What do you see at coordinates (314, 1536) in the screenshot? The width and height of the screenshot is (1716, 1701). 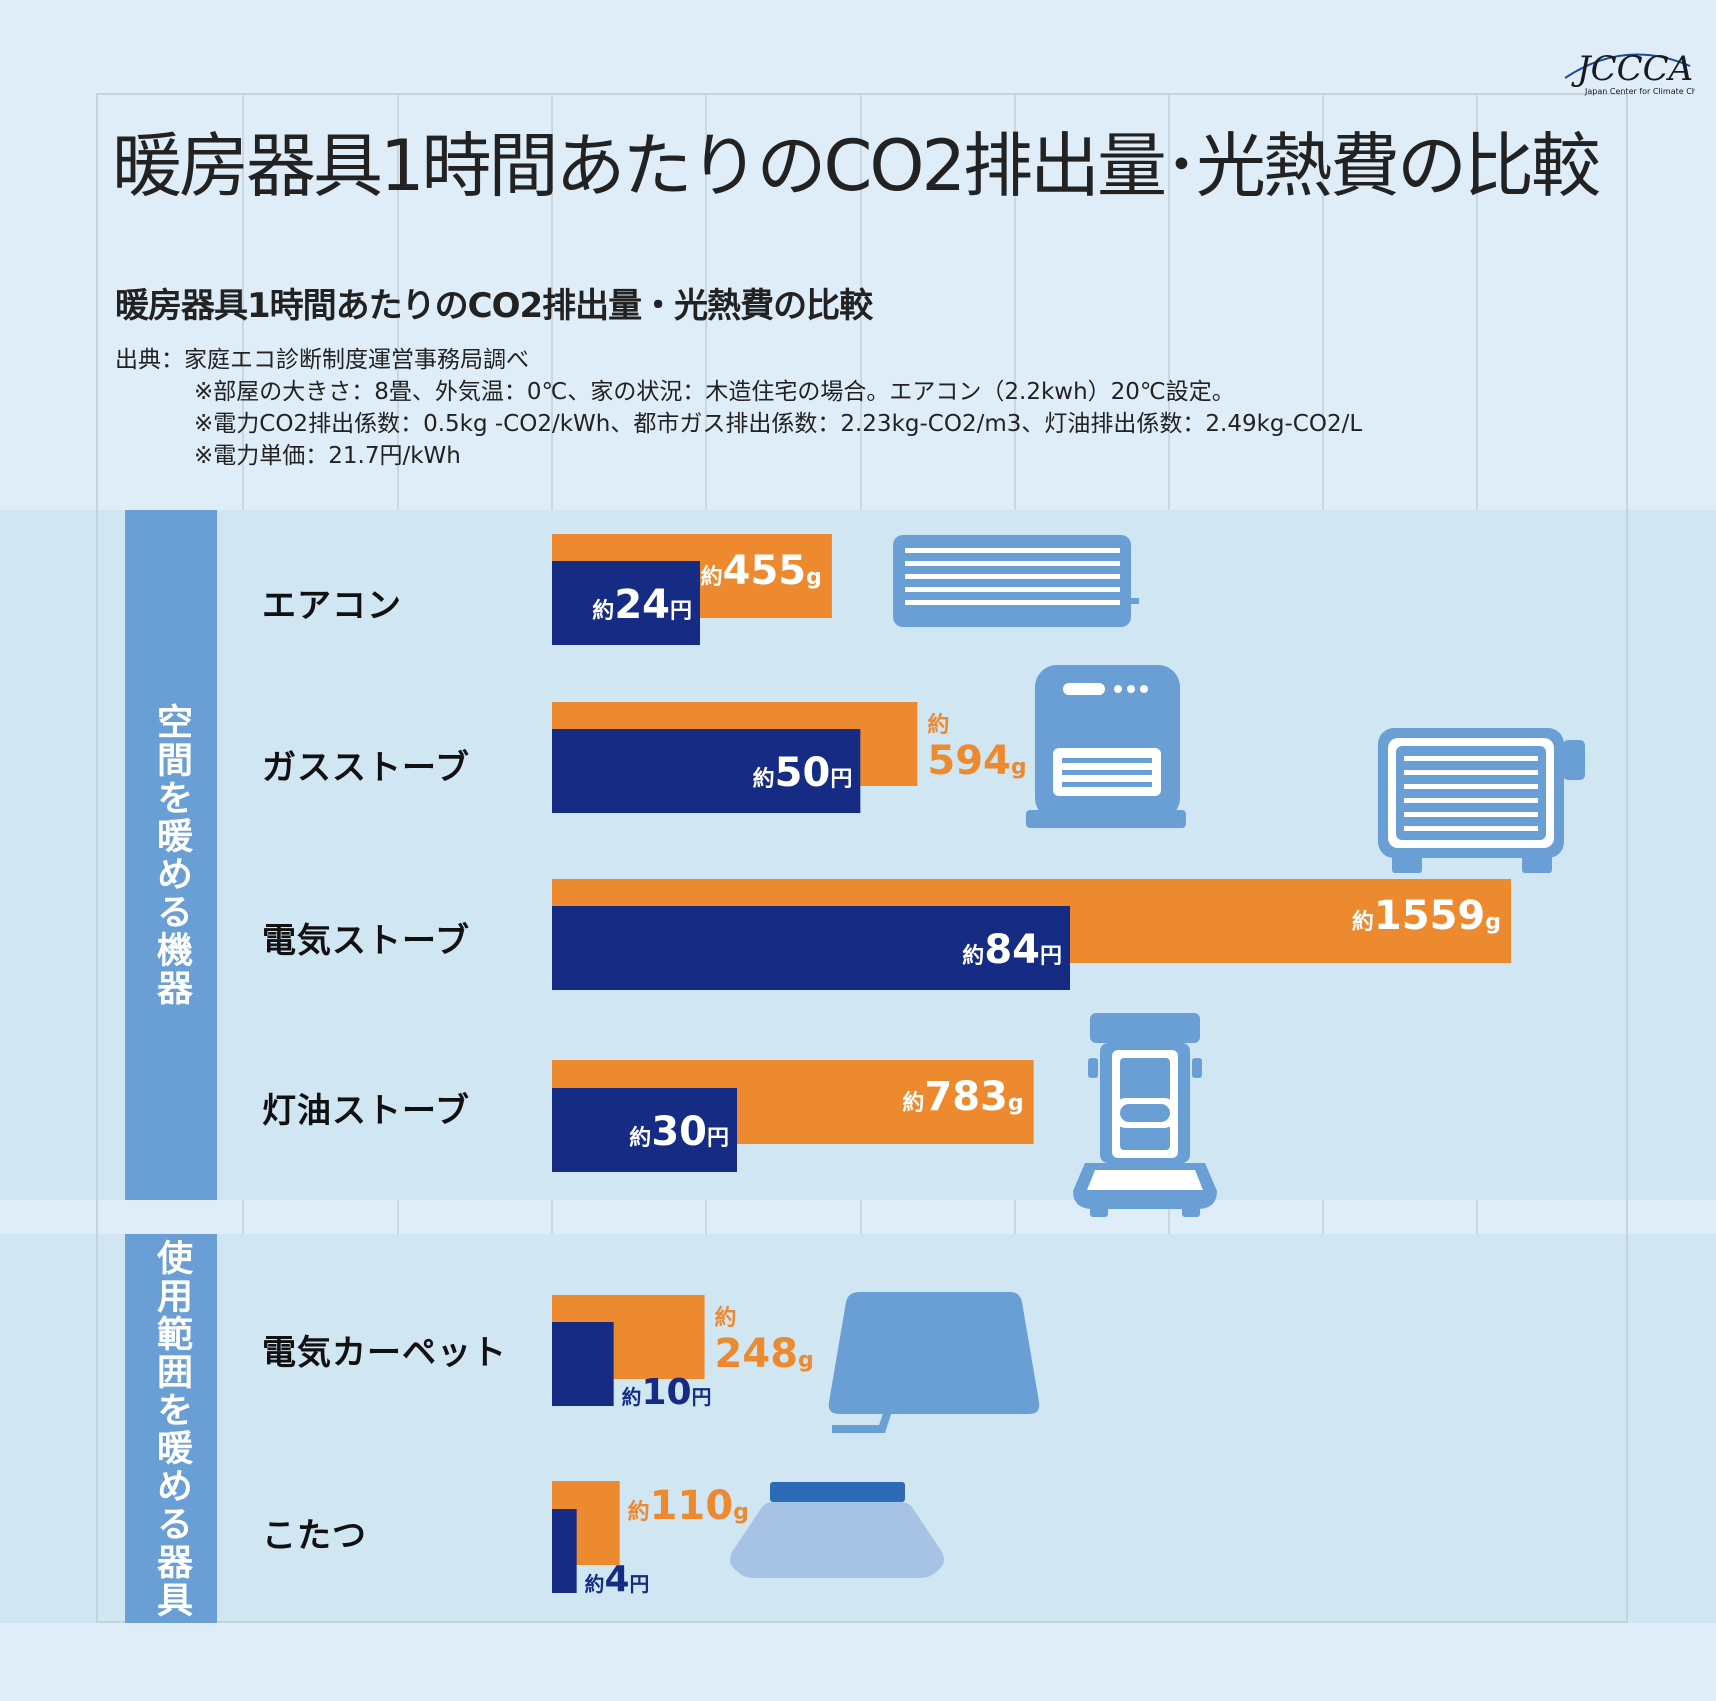 I see `category-label-kotatsu: こたつ` at bounding box center [314, 1536].